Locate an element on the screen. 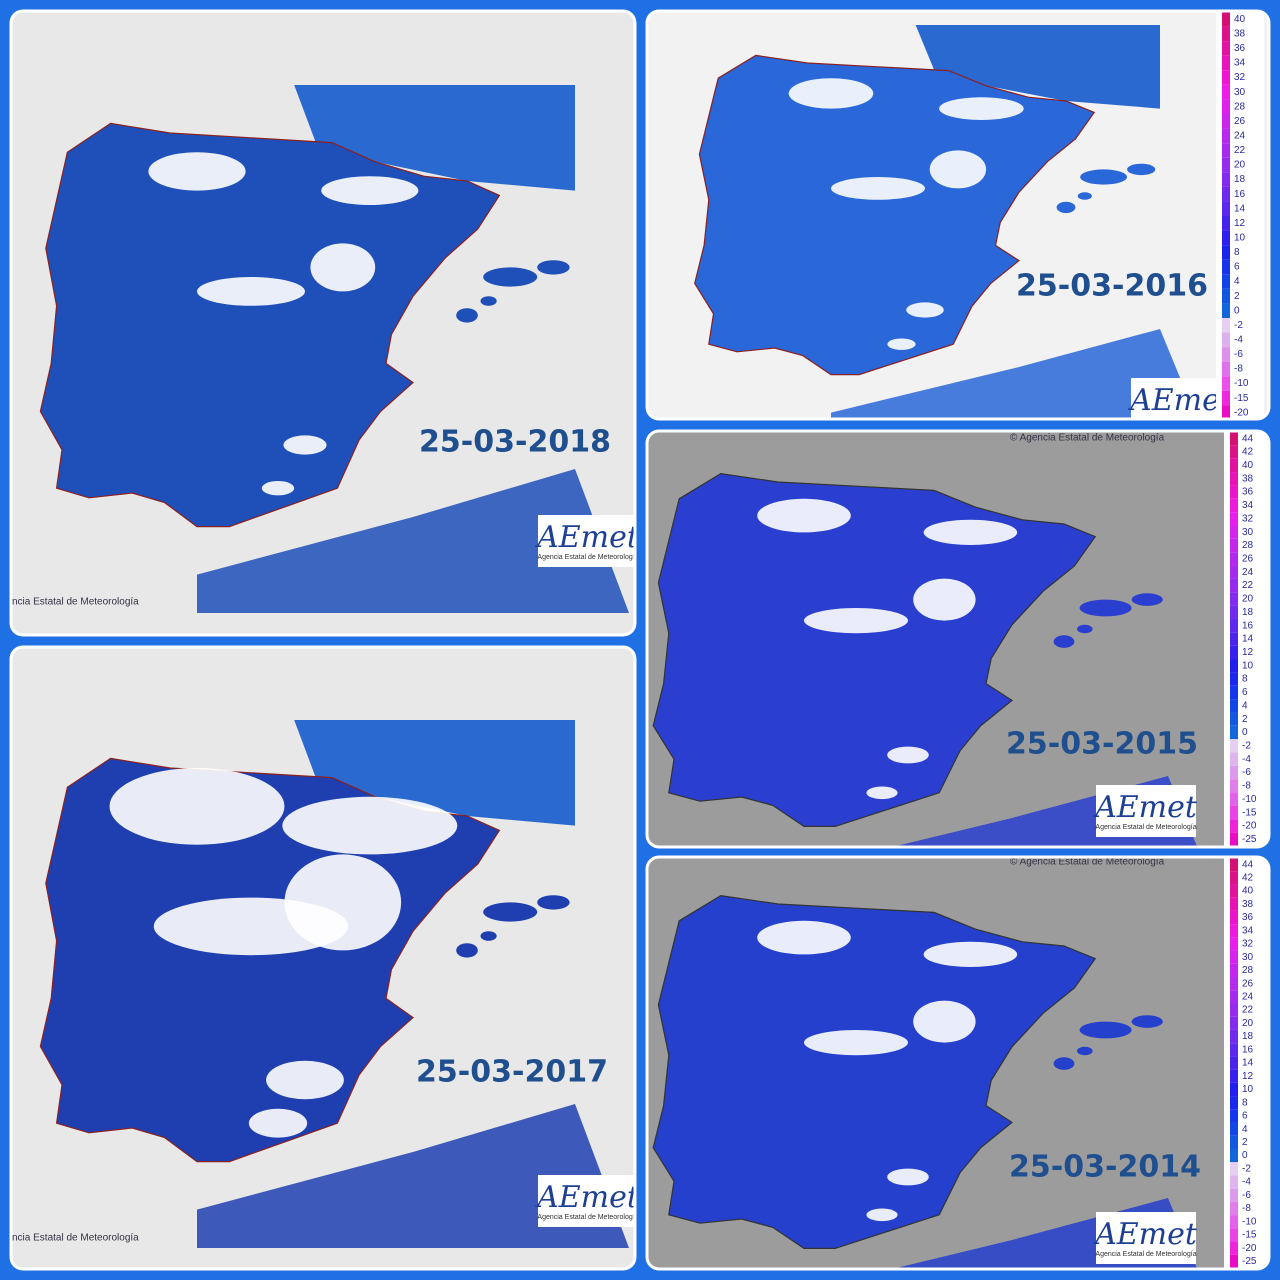 Image resolution: width=1280 pixels, height=1280 pixels. credit: ncia Estatal de Meteorología is located at coordinates (75, 1238).